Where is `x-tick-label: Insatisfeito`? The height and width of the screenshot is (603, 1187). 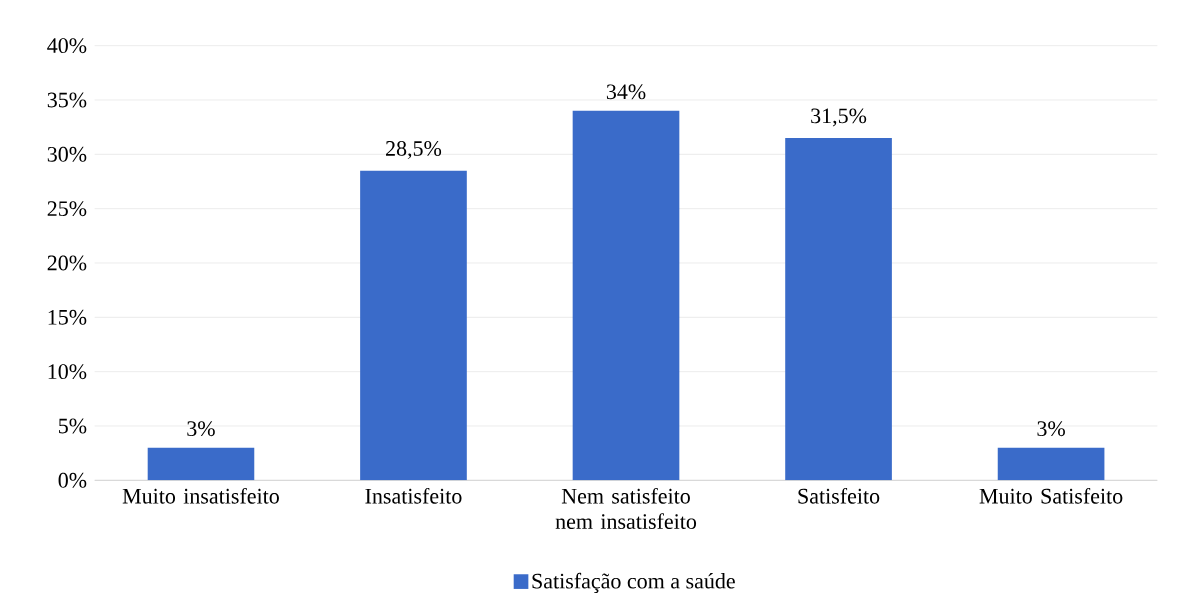 x-tick-label: Insatisfeito is located at coordinates (413, 495).